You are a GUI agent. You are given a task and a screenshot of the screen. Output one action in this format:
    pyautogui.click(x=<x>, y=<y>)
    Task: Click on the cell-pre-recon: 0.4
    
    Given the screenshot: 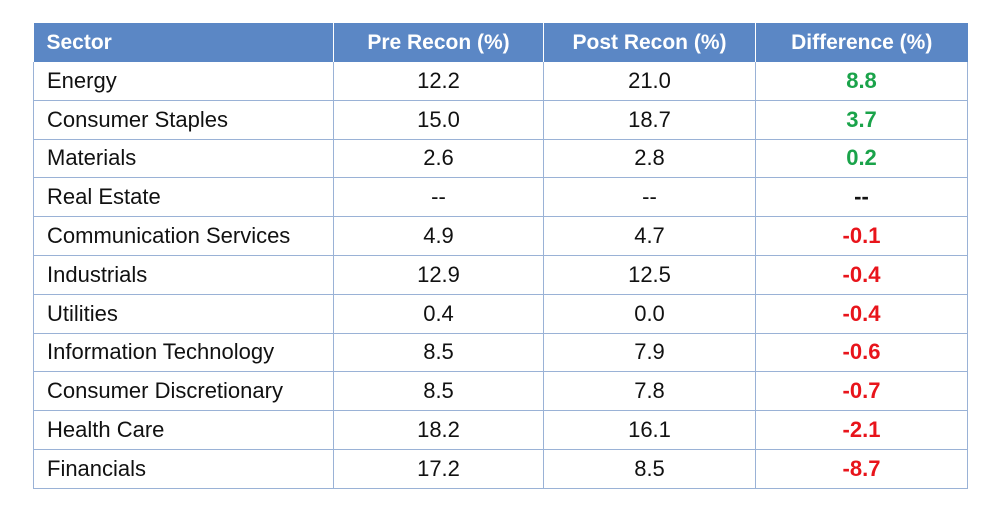 What is the action you would take?
    pyautogui.click(x=438, y=314)
    